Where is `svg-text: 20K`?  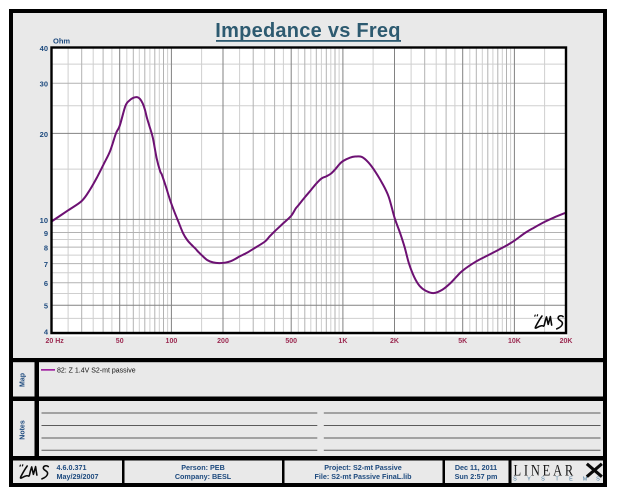
svg-text: 20K is located at coordinates (566, 341).